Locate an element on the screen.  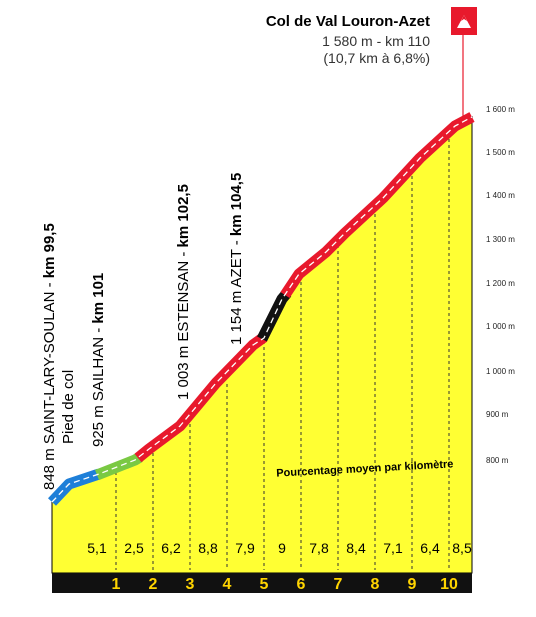
km-markers: 1 2 3 4 5 6 7 8 9 10 is located at coordinates (285, 584).